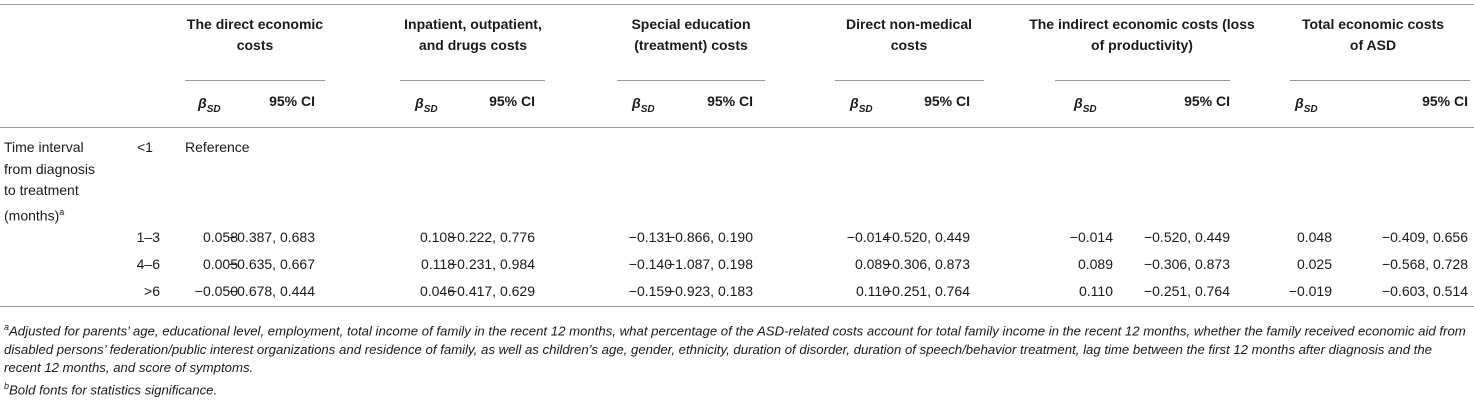  Describe the element at coordinates (111, 389) in the screenshot. I see `footnote-b: bBold fonts for statistics significance.` at that location.